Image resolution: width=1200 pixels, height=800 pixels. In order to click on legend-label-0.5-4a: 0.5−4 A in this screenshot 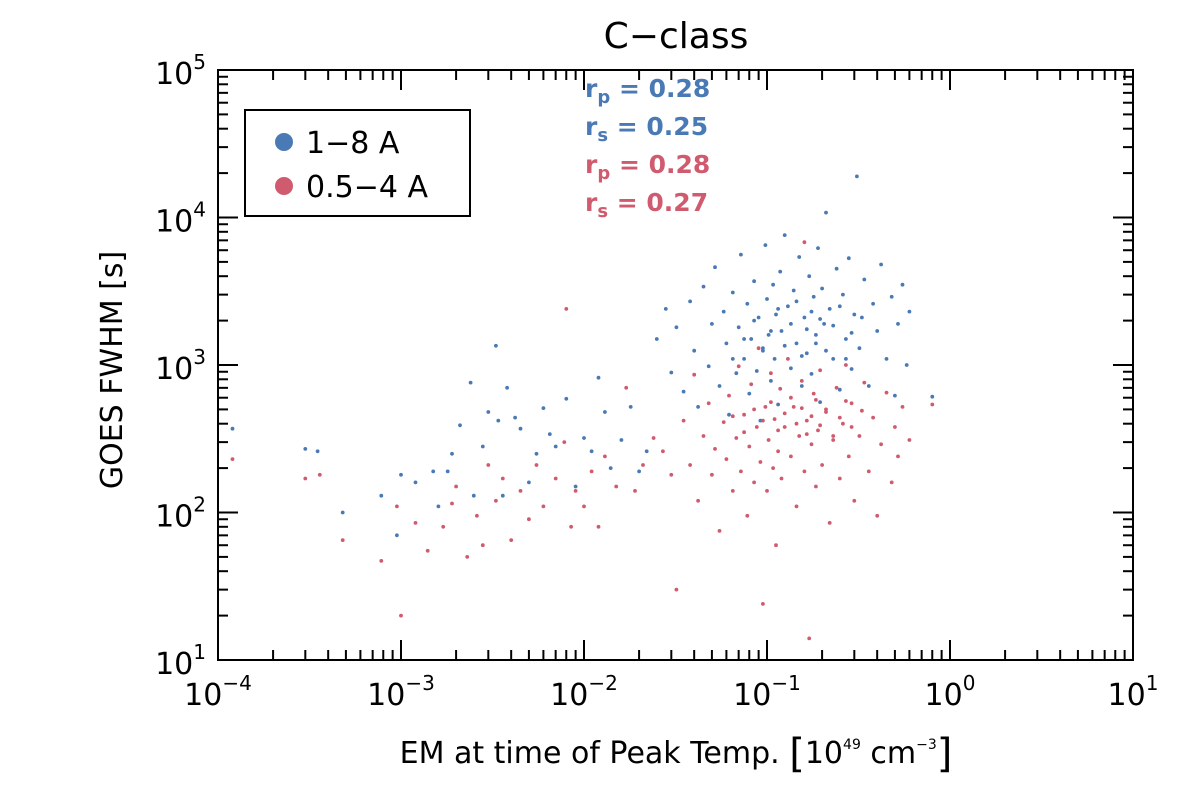, I will do `click(367, 187)`.